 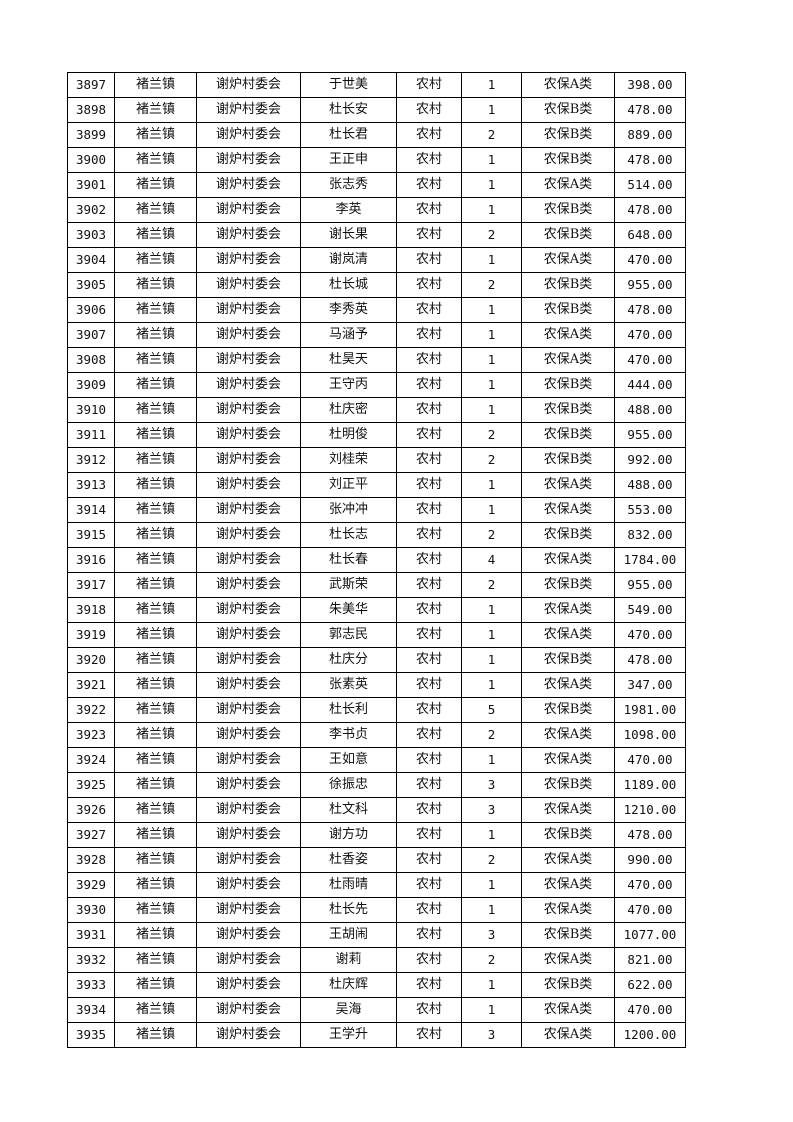 I want to click on person-name-cell: 杜庆辉, so click(x=348, y=985).